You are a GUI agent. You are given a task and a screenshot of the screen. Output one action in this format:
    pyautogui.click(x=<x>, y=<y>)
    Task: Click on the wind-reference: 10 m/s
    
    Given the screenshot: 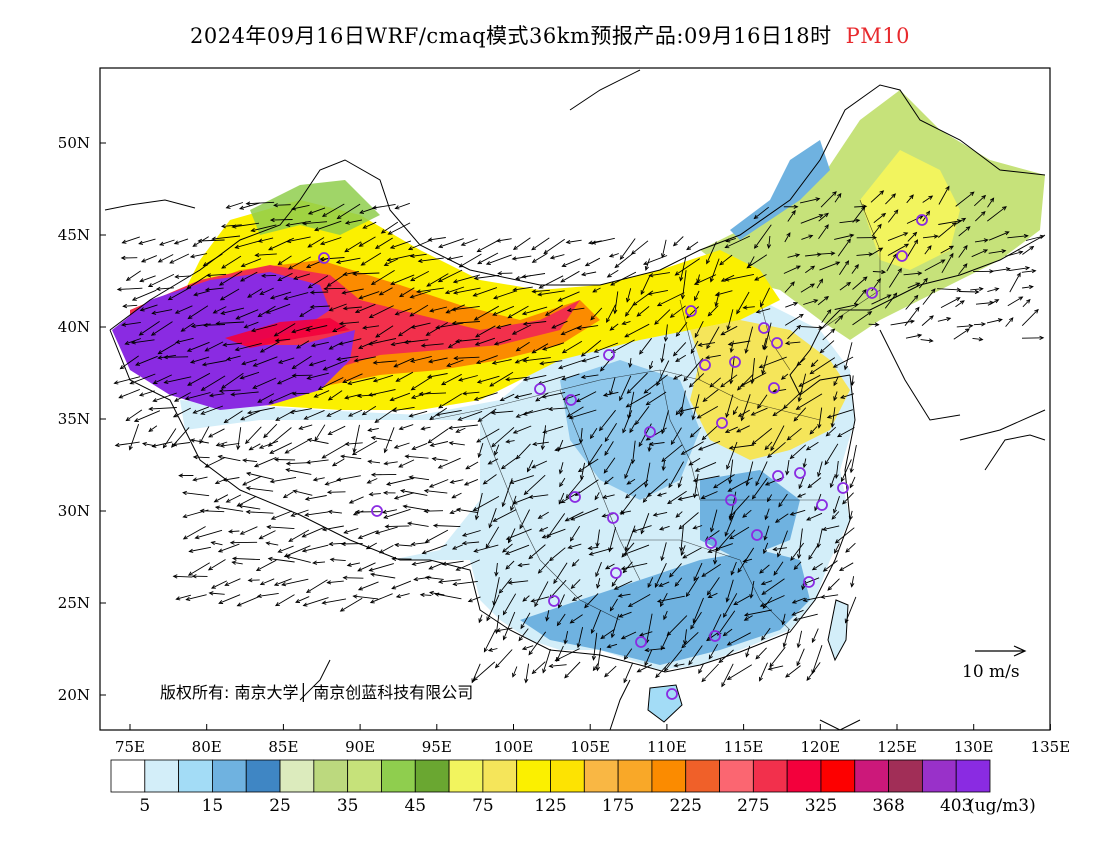 What is the action you would take?
    pyautogui.click(x=994, y=663)
    